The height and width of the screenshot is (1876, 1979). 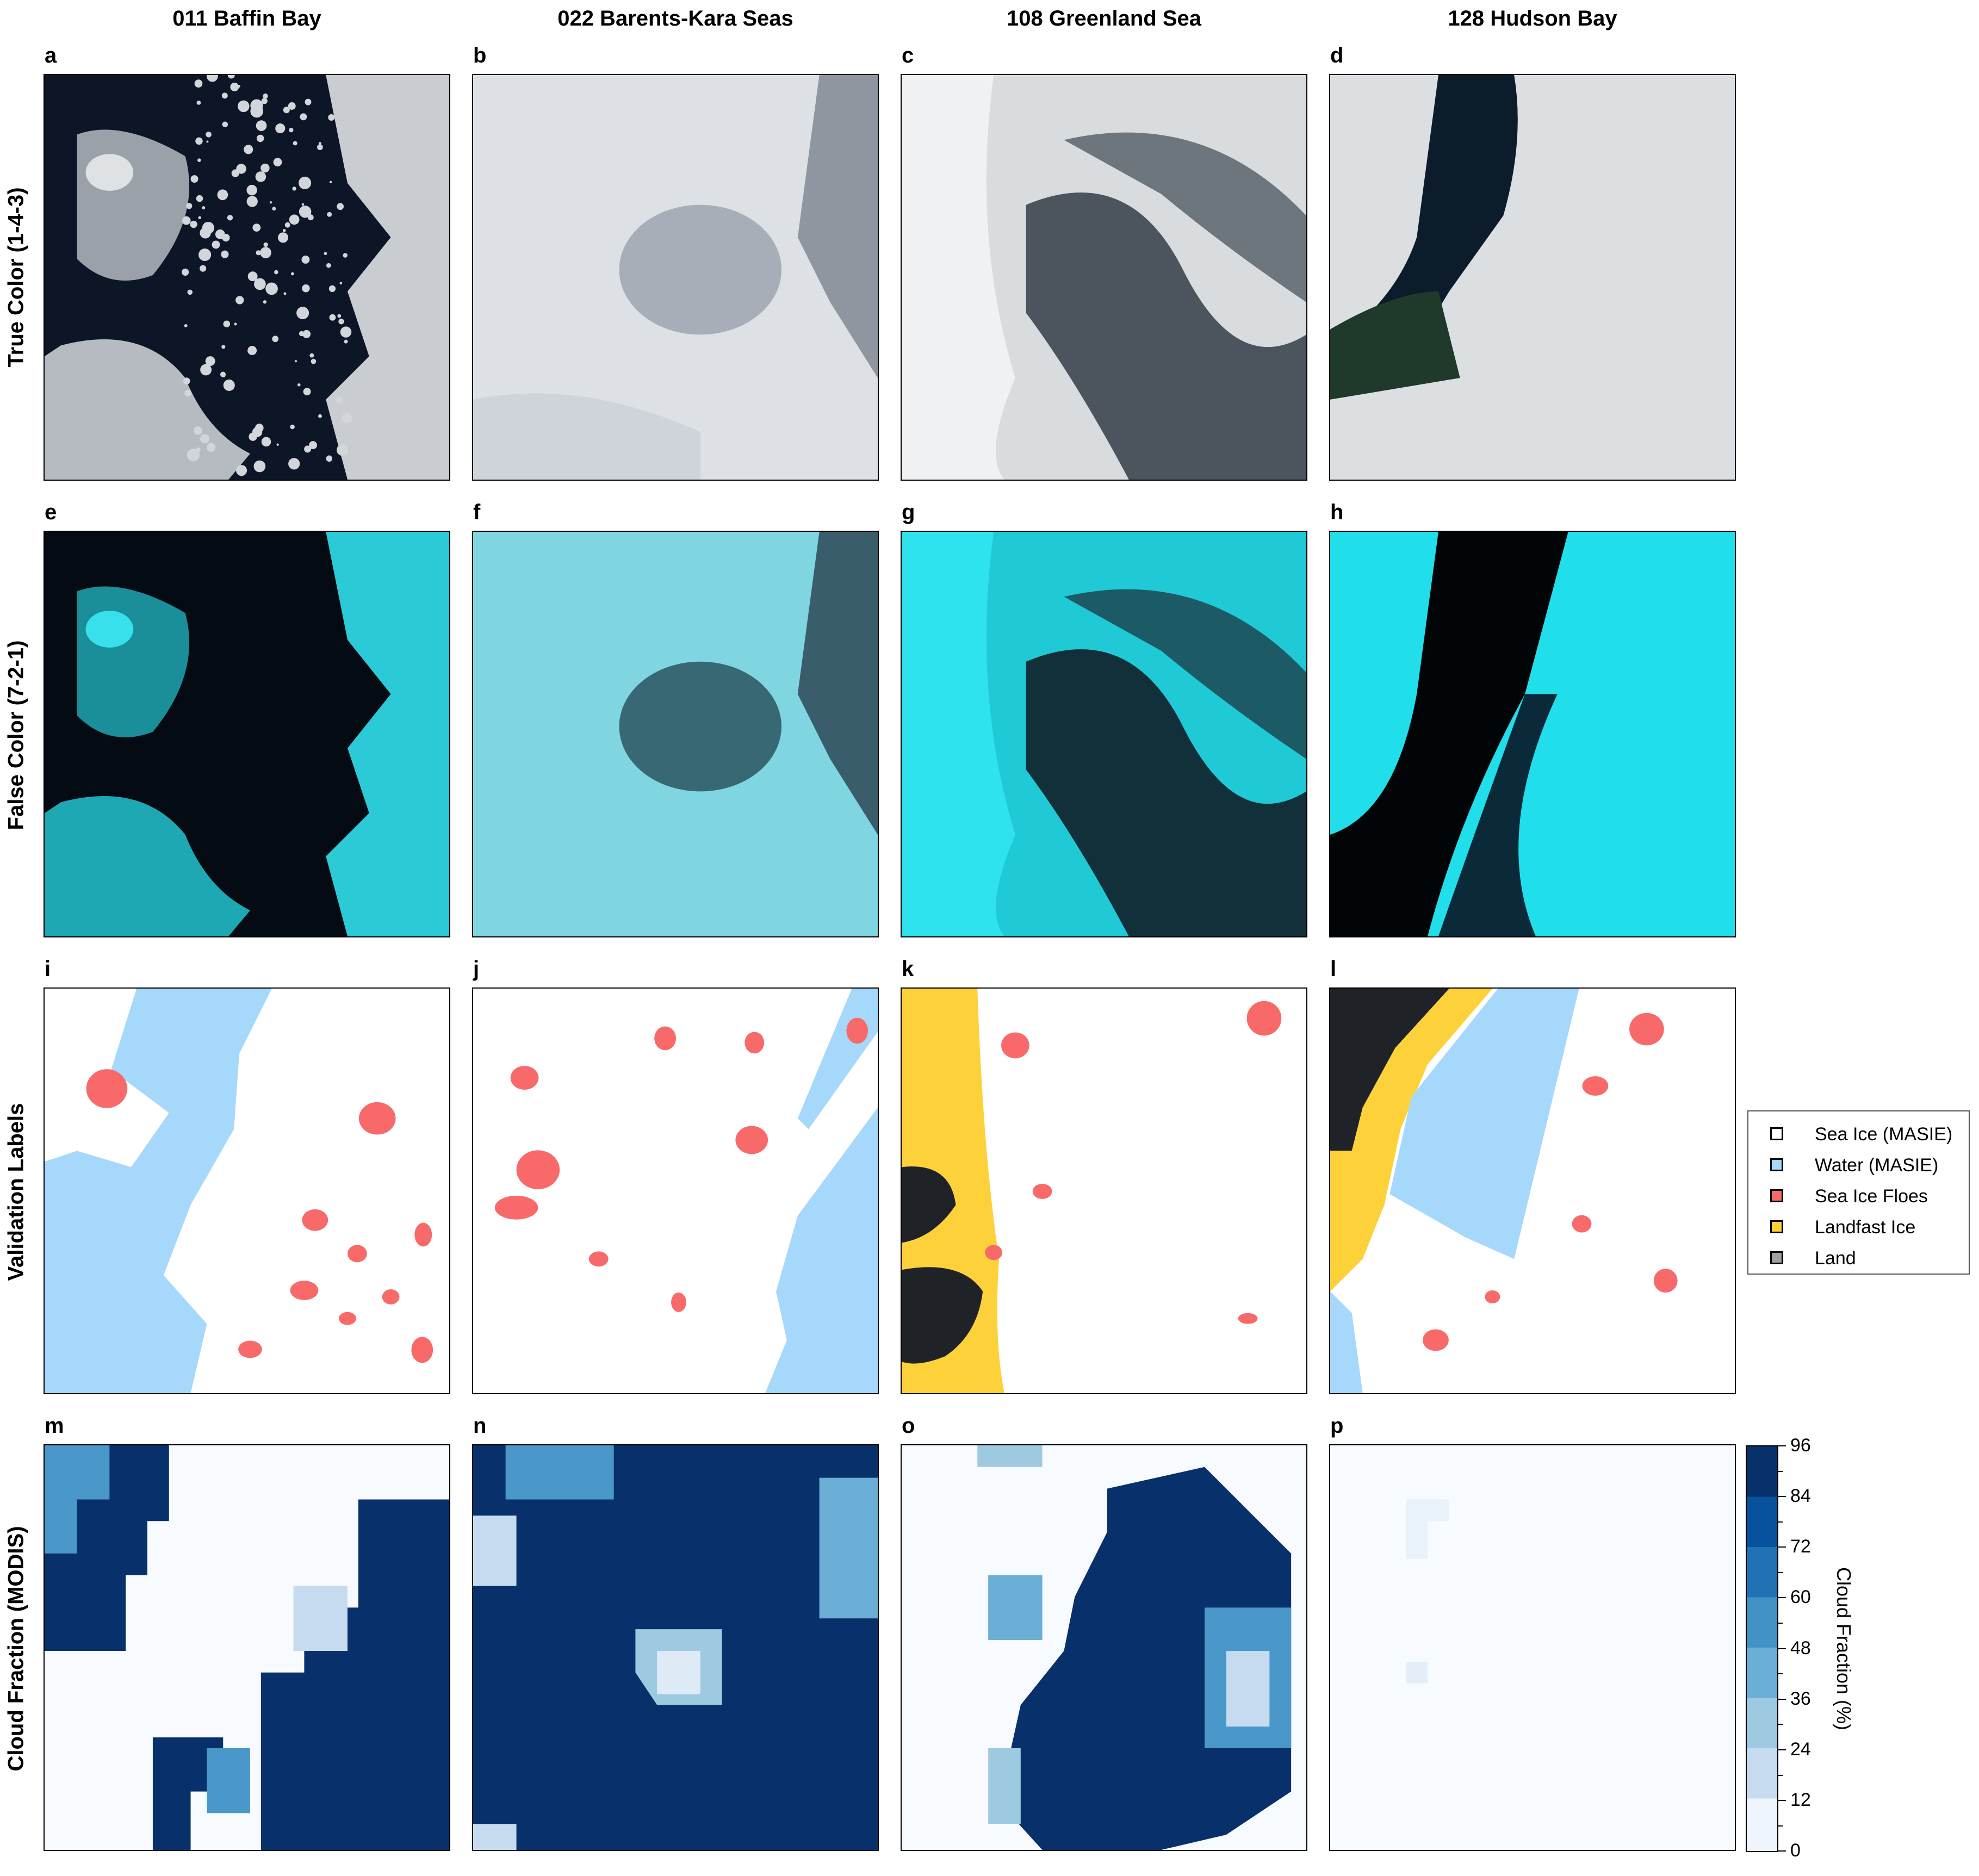 I want to click on colorbar-title: Cloud Fraction (%), so click(x=1844, y=1649).